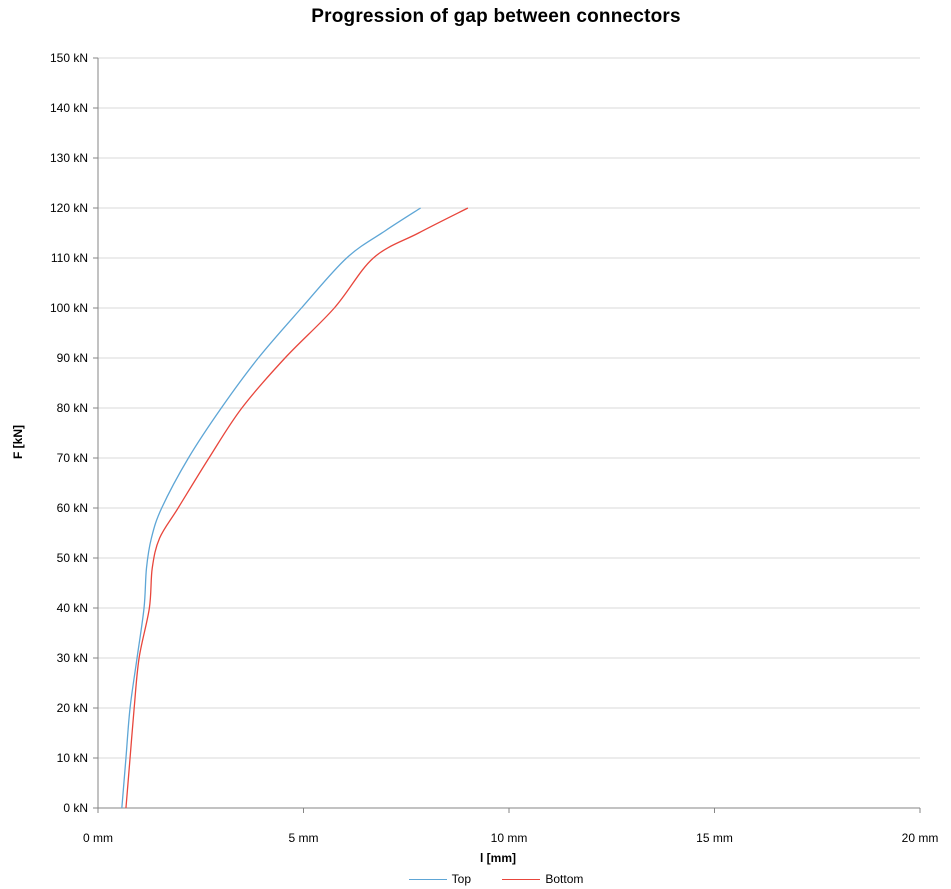  What do you see at coordinates (72, 358) in the screenshot?
I see `y-tick-label: 90 kN` at bounding box center [72, 358].